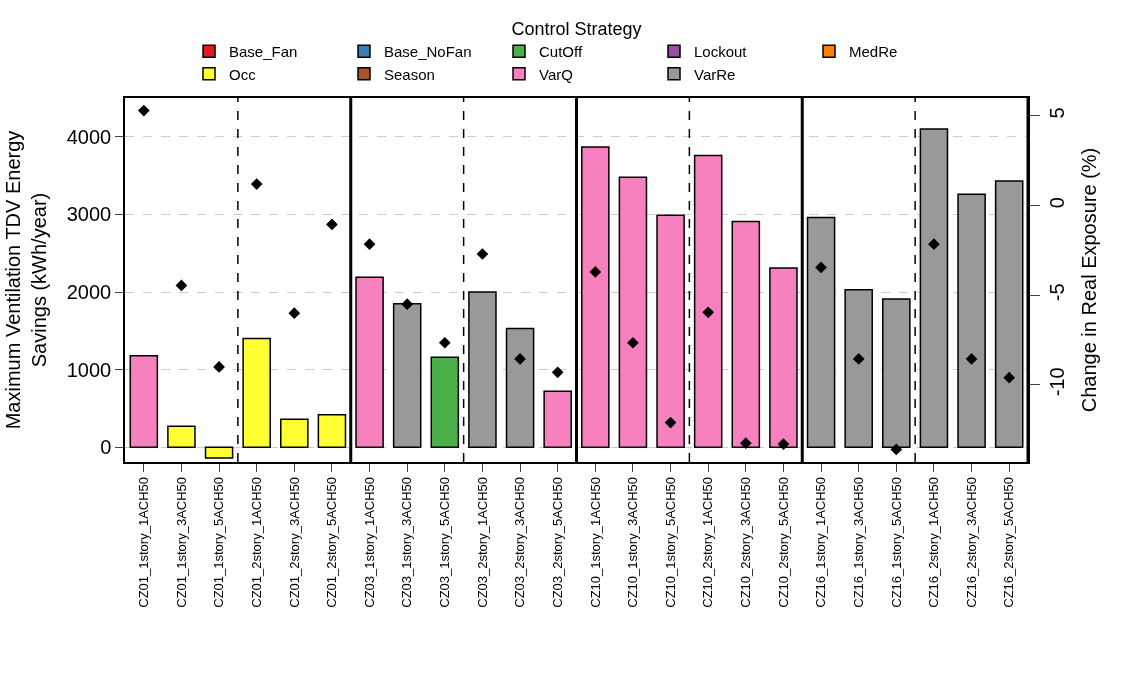 This screenshot has height=687, width=1123. Describe the element at coordinates (873, 52) in the screenshot. I see `legend-label: MedRe` at that location.